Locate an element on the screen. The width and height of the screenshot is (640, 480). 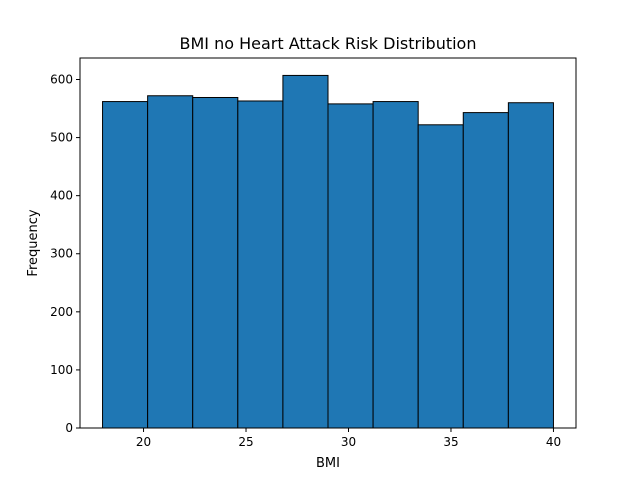
chart-title: BMI no Heart Attack Risk Distribution is located at coordinates (328, 43).